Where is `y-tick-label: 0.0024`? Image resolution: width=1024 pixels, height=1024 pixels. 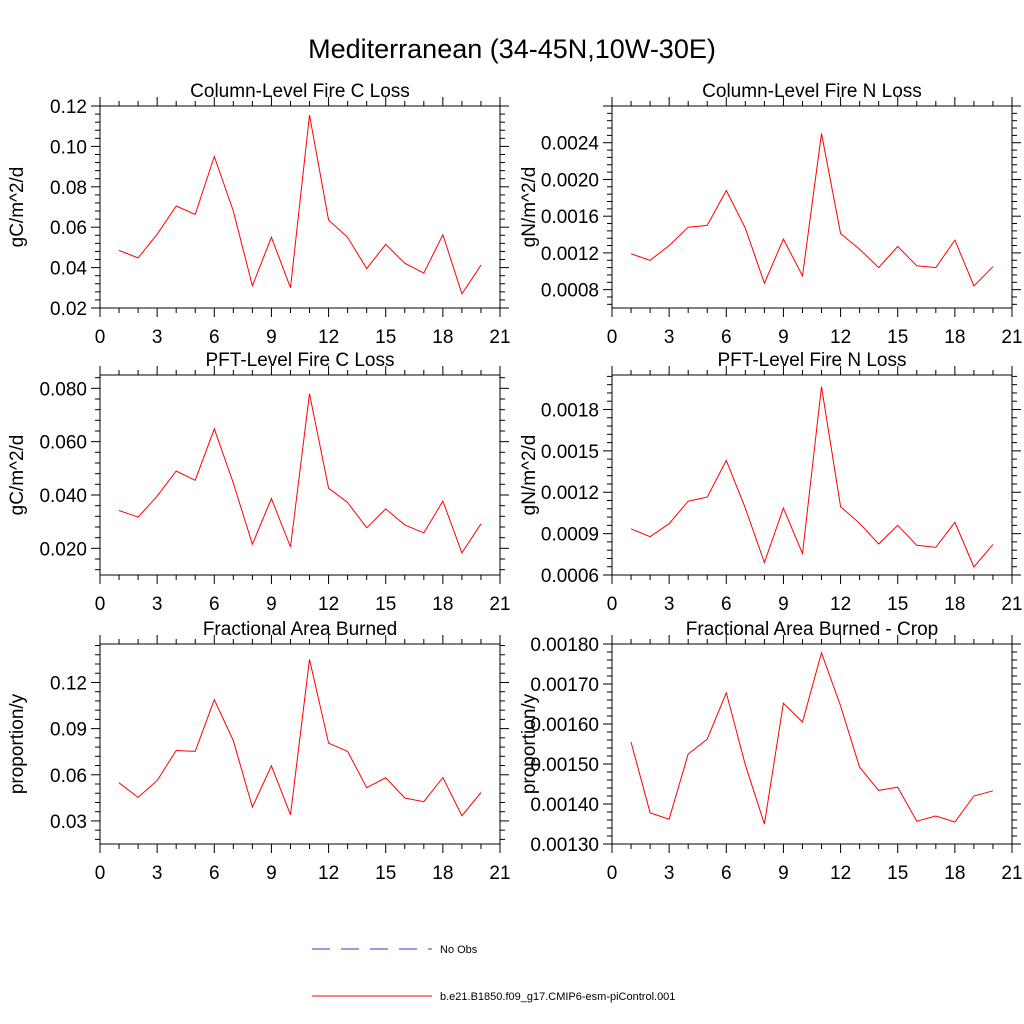 y-tick-label: 0.0024 is located at coordinates (570, 144).